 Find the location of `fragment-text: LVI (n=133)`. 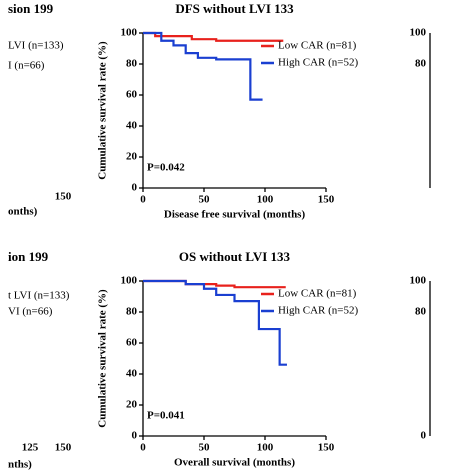

fragment-text: LVI (n=133) is located at coordinates (36, 46).